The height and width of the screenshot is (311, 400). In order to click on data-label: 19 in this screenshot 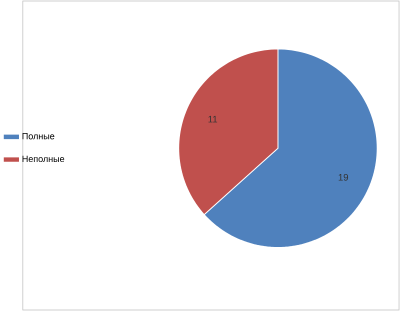, I will do `click(343, 177)`.